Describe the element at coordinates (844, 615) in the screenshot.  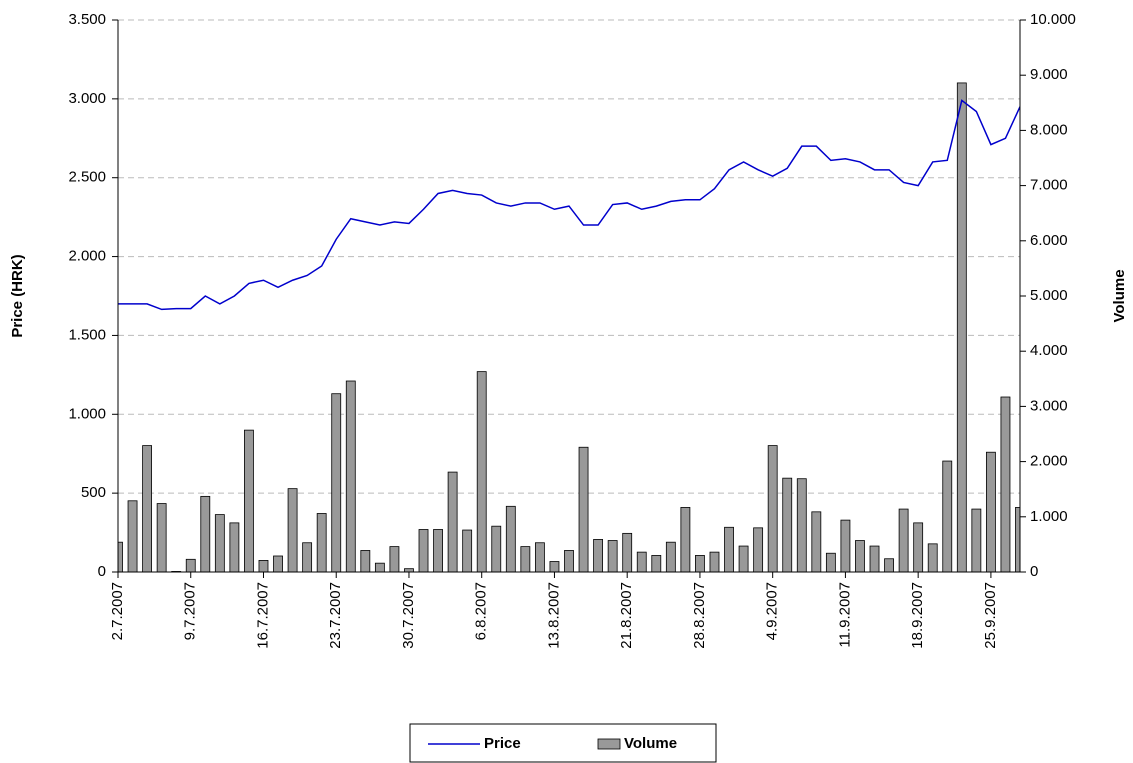
I see `x-tick-label: 11.9.2007` at that location.